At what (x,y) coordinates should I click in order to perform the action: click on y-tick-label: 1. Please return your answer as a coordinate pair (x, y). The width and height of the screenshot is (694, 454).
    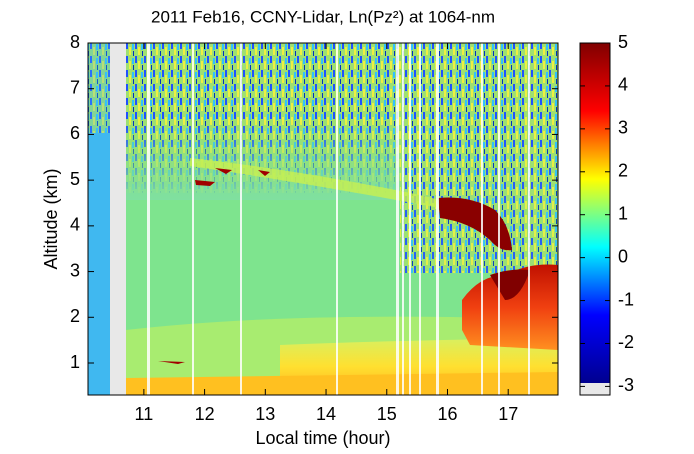
    Looking at the image, I should click on (75, 362).